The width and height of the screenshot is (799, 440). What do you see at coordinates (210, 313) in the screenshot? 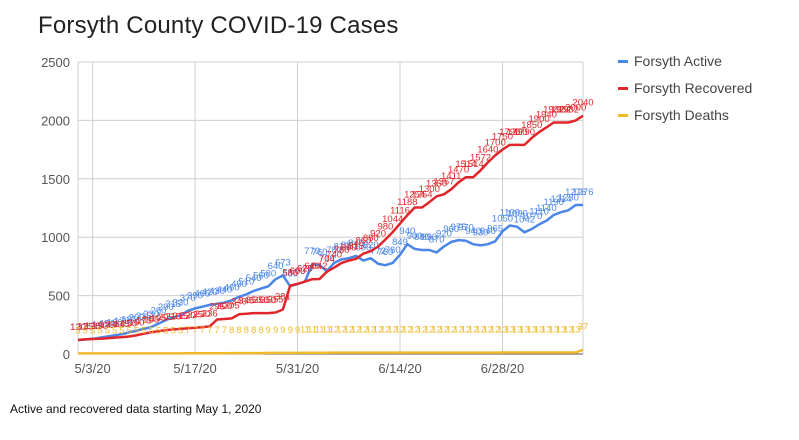
I see `forsyth-recovered-data-label: 236` at bounding box center [210, 313].